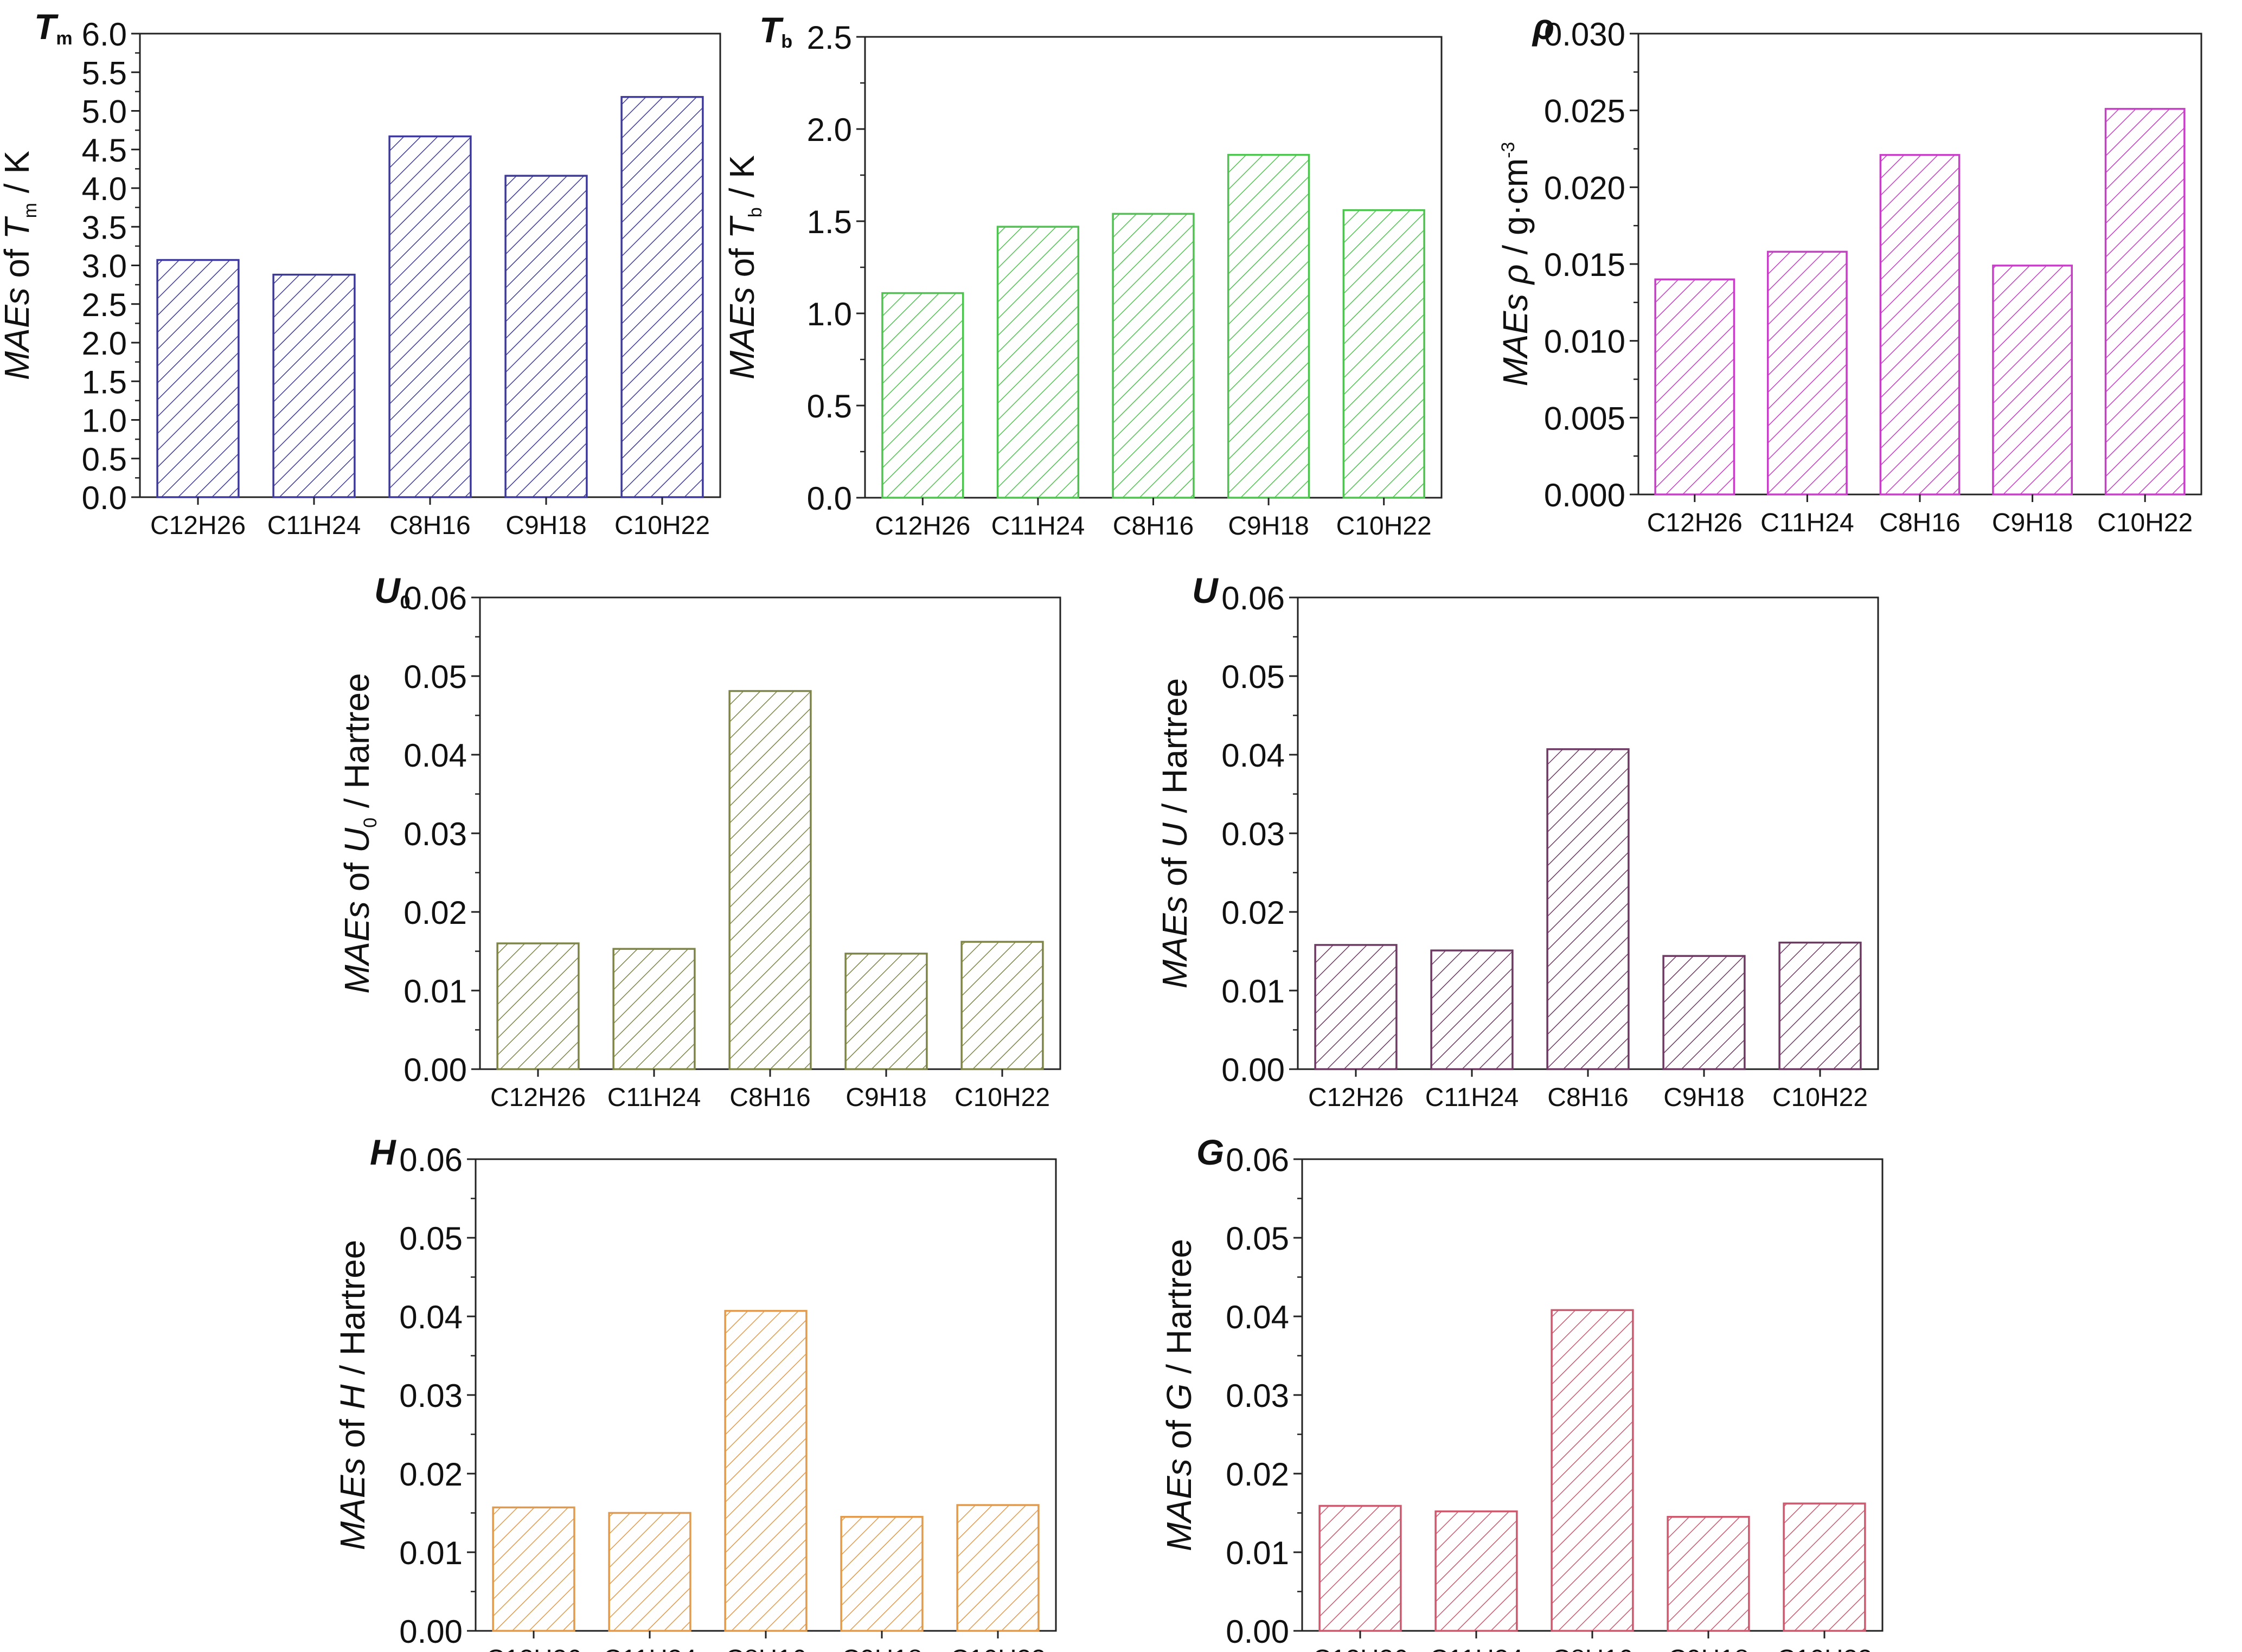 This screenshot has width=2242, height=1652. I want to click on bar-u0-c11h24, so click(654, 1009).